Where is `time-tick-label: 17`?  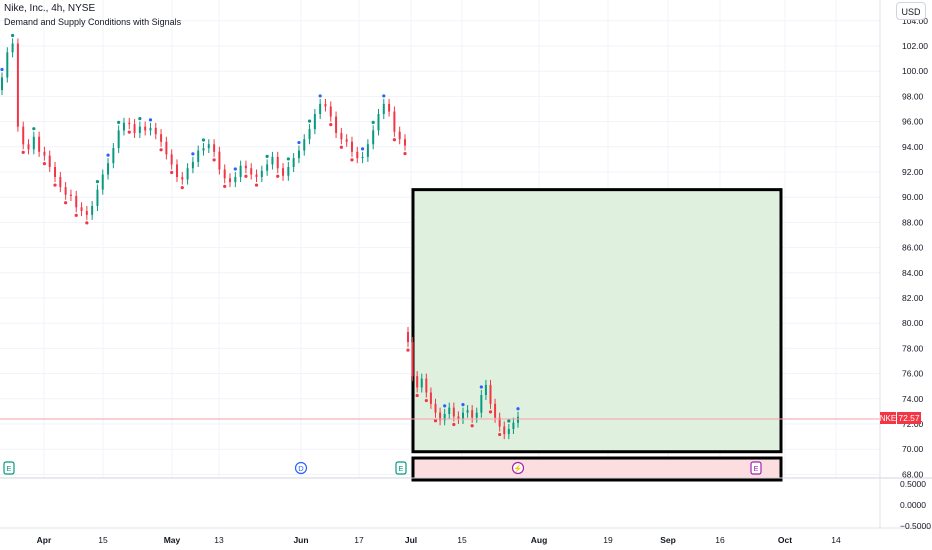
time-tick-label: 17 is located at coordinates (359, 540).